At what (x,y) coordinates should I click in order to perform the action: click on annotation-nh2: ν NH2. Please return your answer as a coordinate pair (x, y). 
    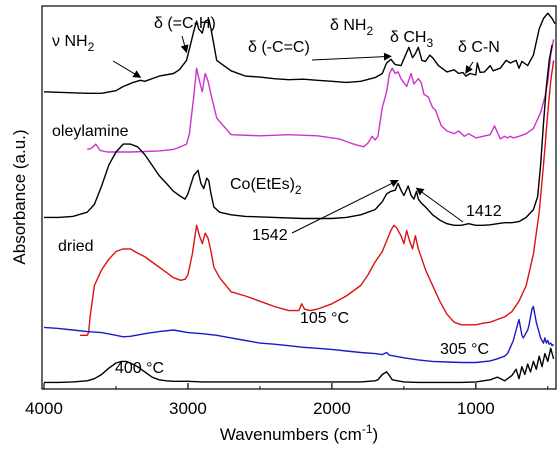
    Looking at the image, I should click on (73, 43).